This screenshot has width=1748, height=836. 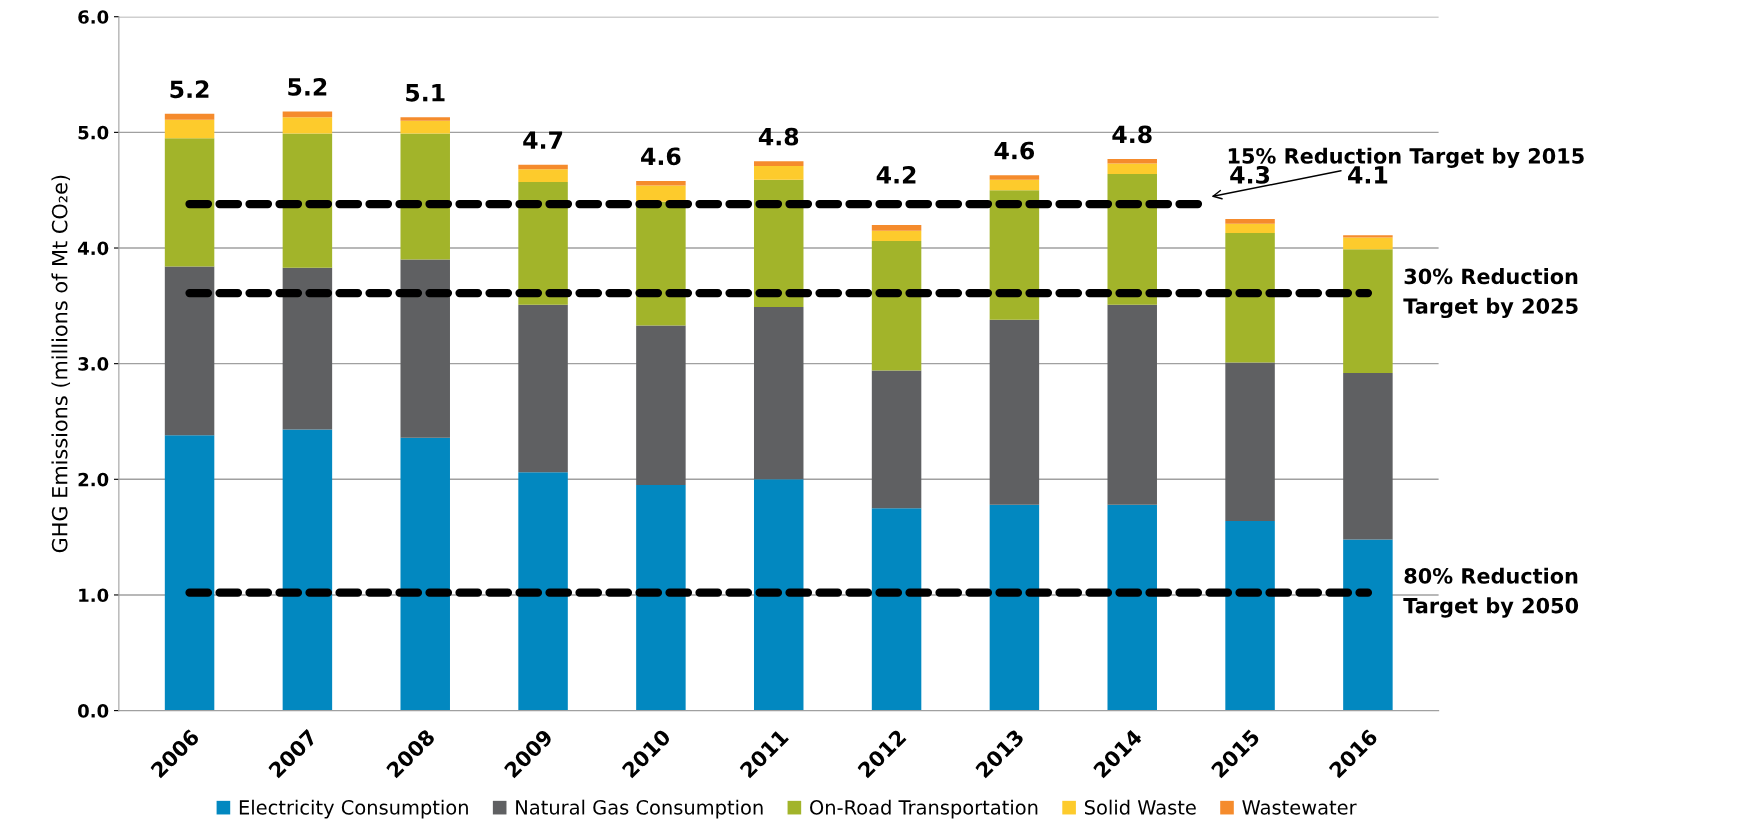 I want to click on total-label: 4.3, so click(x=1250, y=174).